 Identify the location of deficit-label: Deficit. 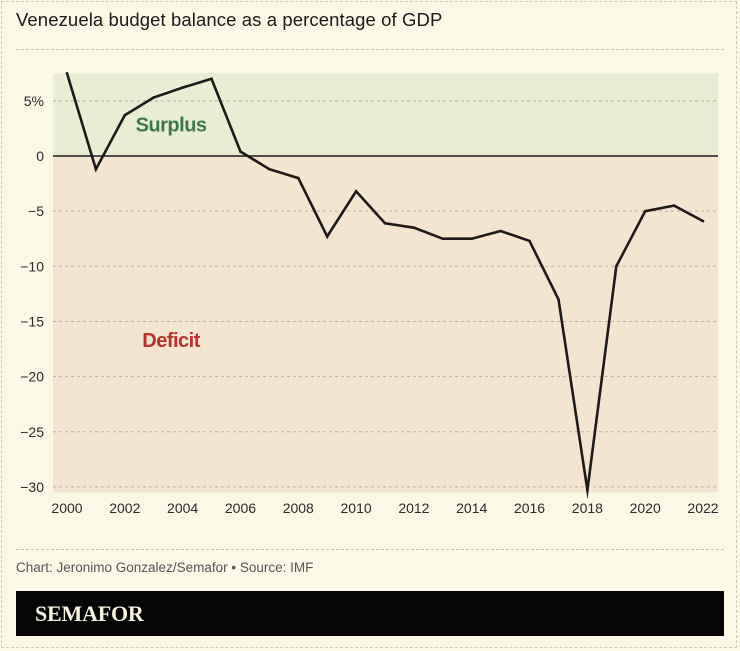
(171, 341).